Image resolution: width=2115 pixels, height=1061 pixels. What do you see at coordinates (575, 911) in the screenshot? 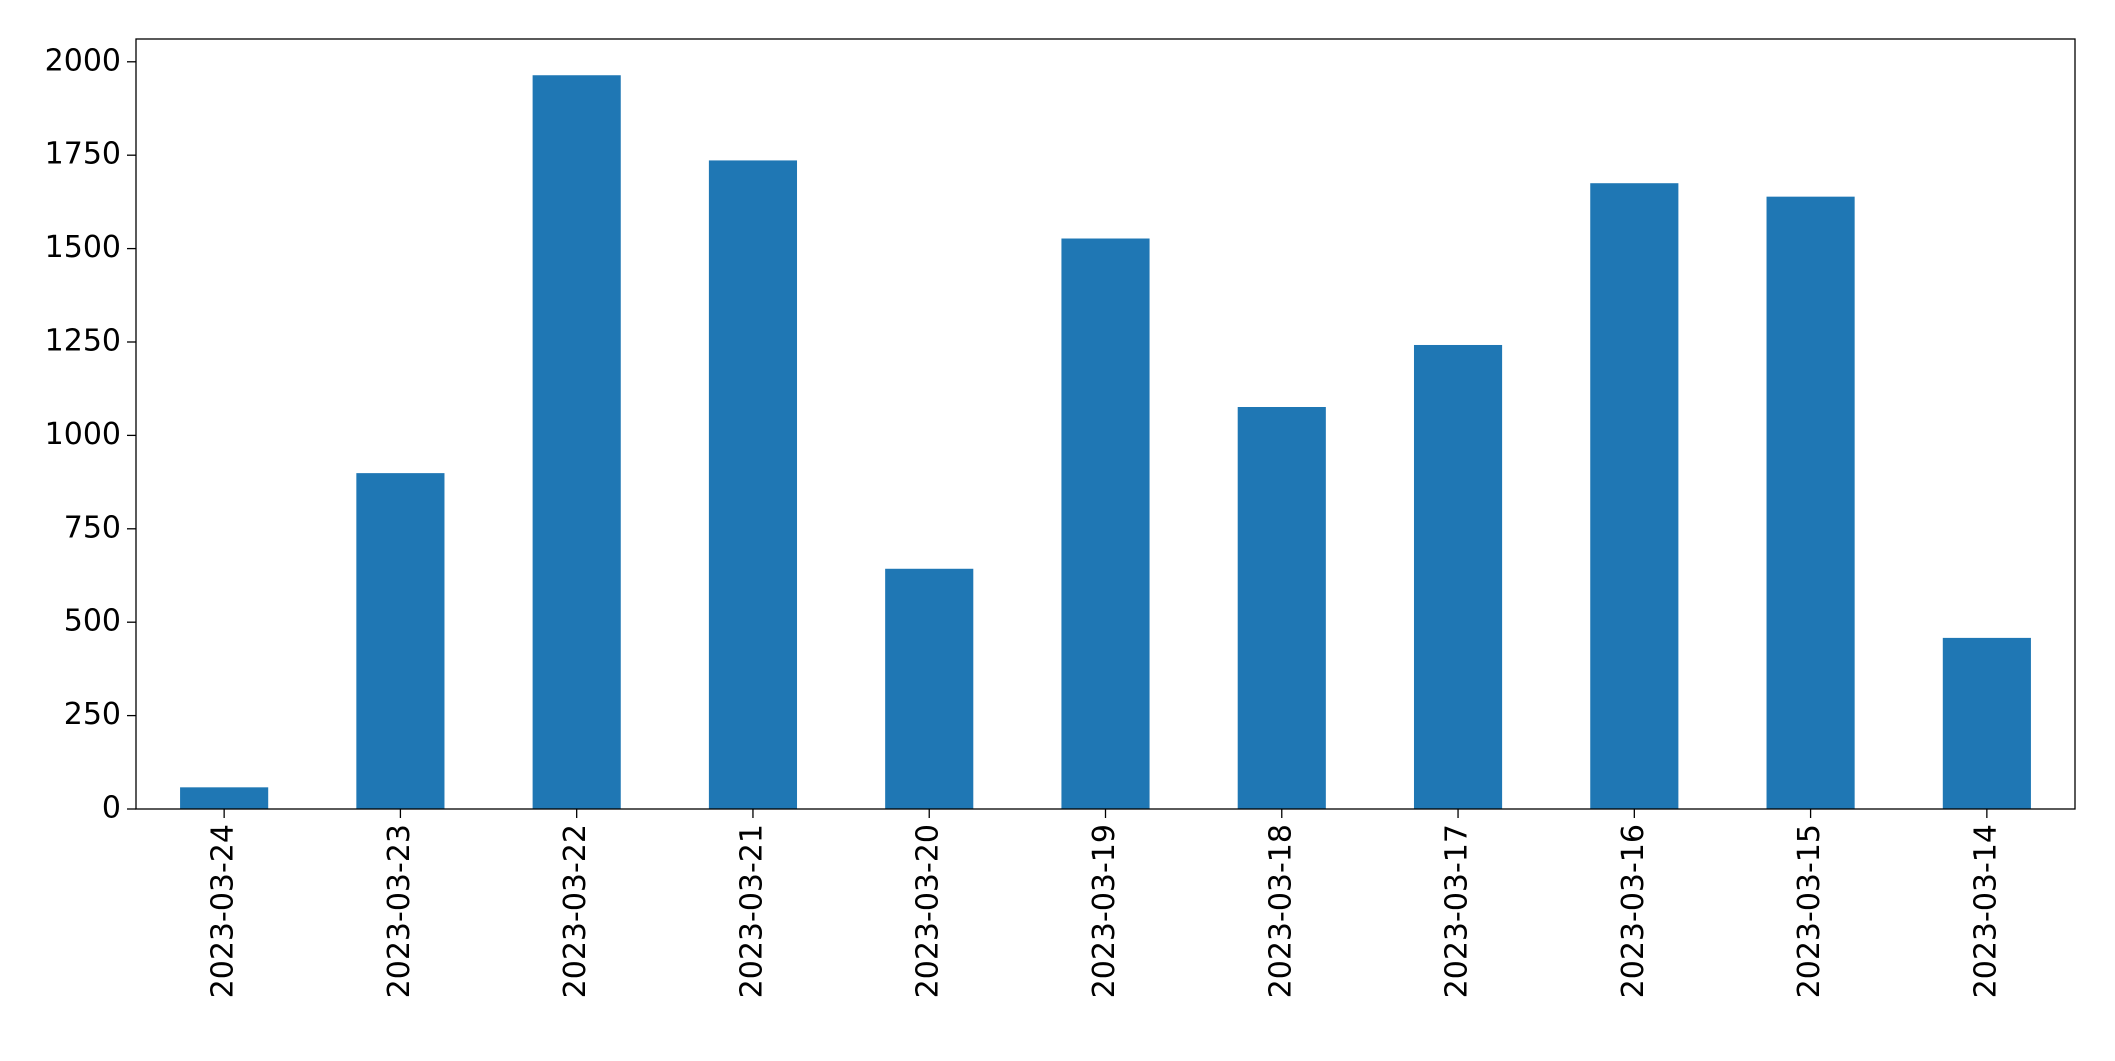
I see `x-tick-label: 2023-03-22` at bounding box center [575, 911].